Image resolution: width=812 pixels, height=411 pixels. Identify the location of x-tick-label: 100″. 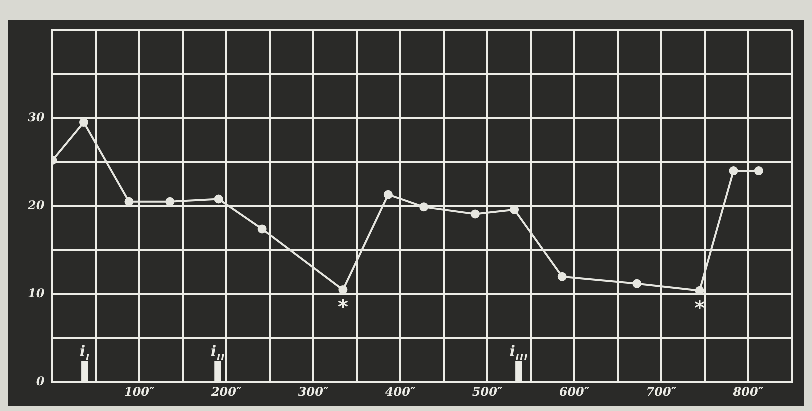
(140, 391).